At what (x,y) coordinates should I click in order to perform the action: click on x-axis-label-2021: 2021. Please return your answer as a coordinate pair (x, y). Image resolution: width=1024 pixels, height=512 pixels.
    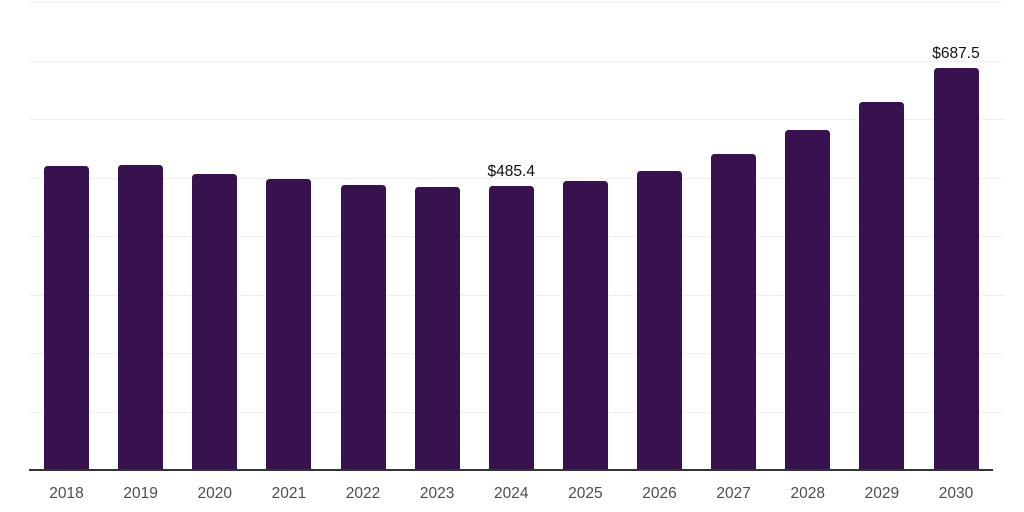
    Looking at the image, I should click on (289, 493).